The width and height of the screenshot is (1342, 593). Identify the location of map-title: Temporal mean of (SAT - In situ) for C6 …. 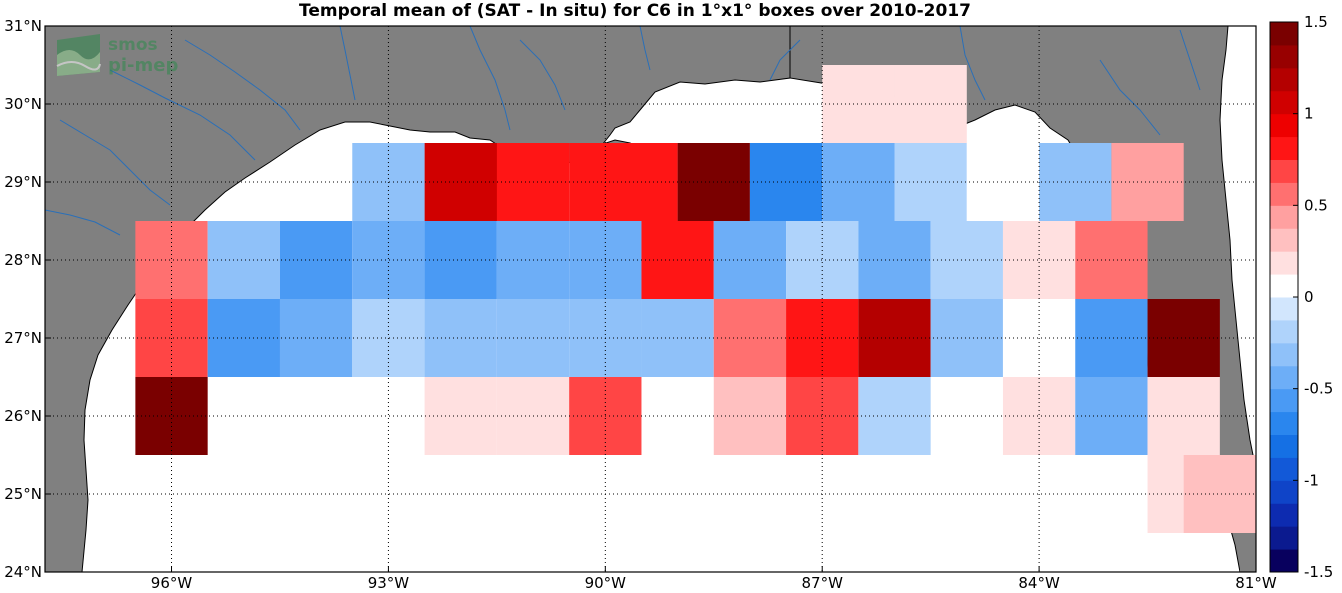
(635, 11).